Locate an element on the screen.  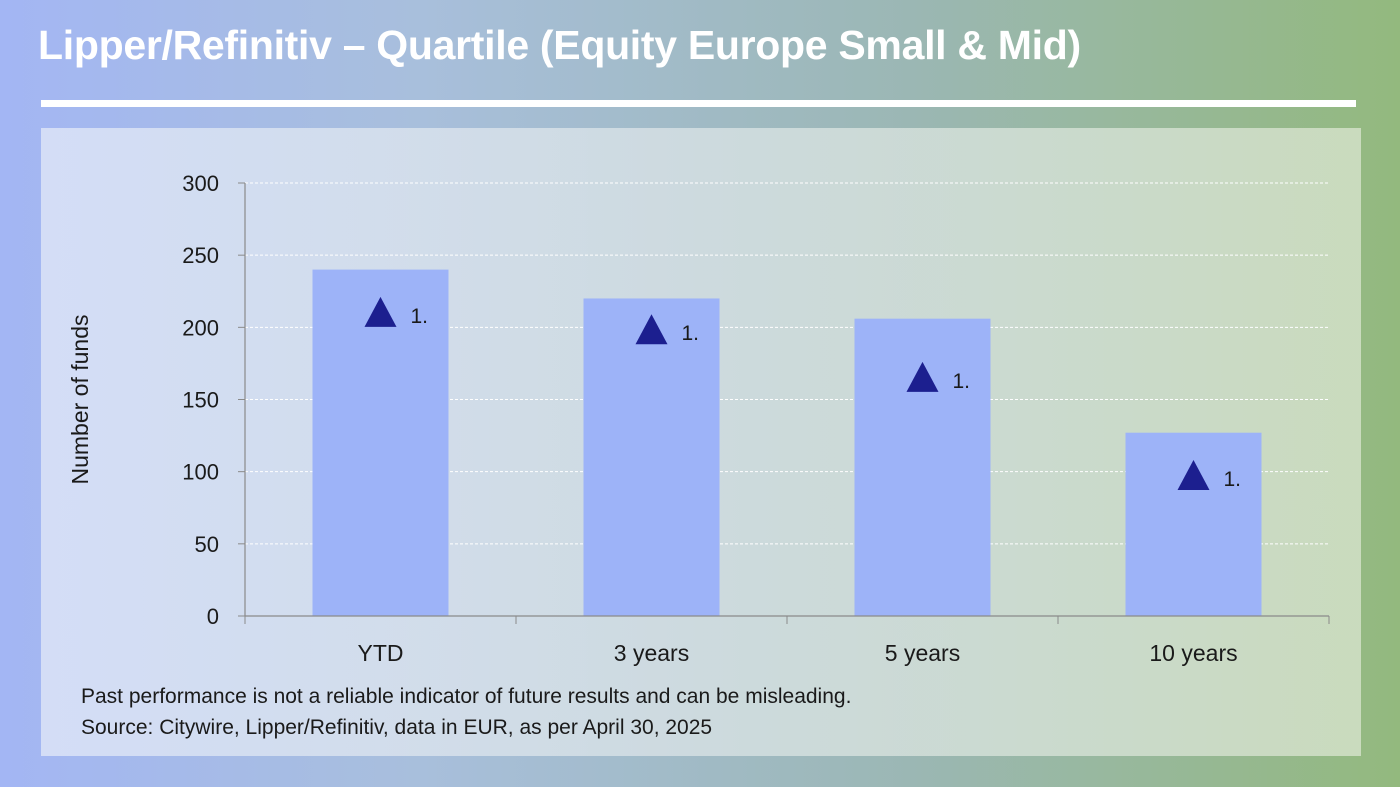
y-tick-label: 300 is located at coordinates (200, 183).